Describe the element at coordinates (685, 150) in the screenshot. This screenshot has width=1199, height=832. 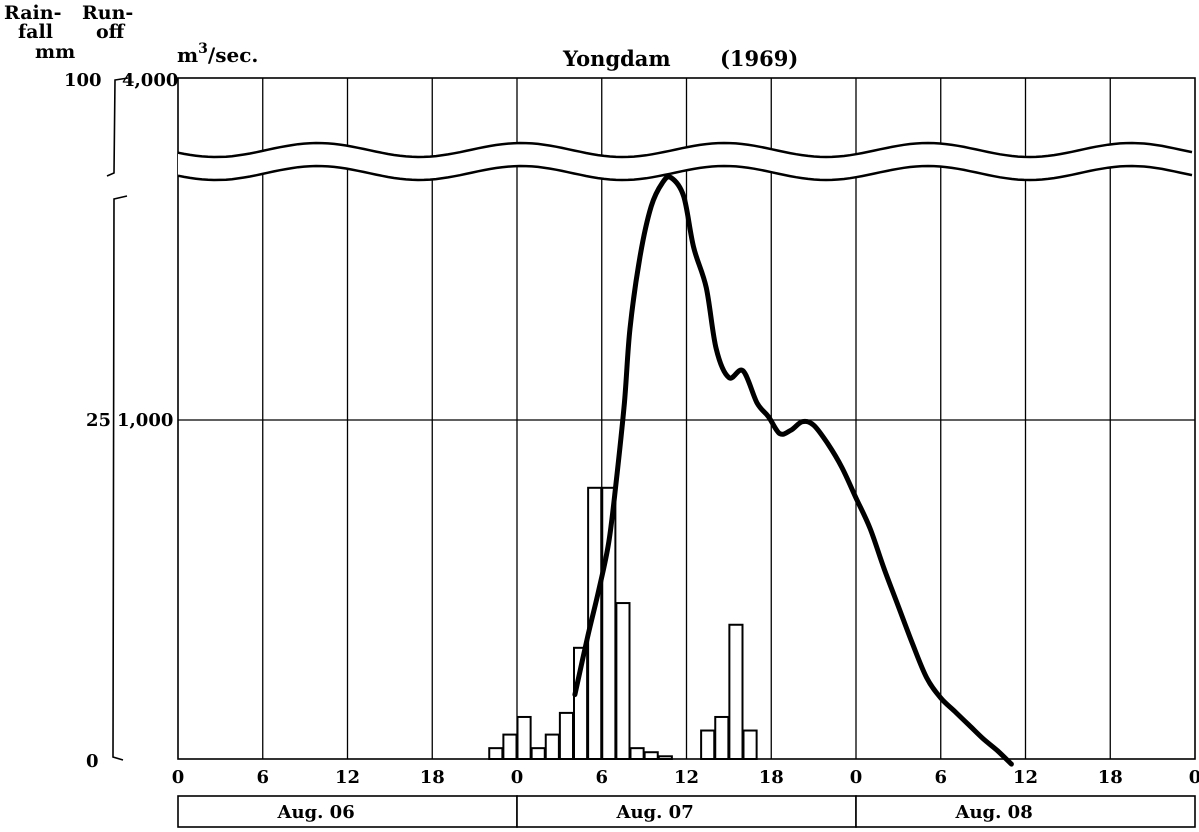
I see `break-wave-upper` at that location.